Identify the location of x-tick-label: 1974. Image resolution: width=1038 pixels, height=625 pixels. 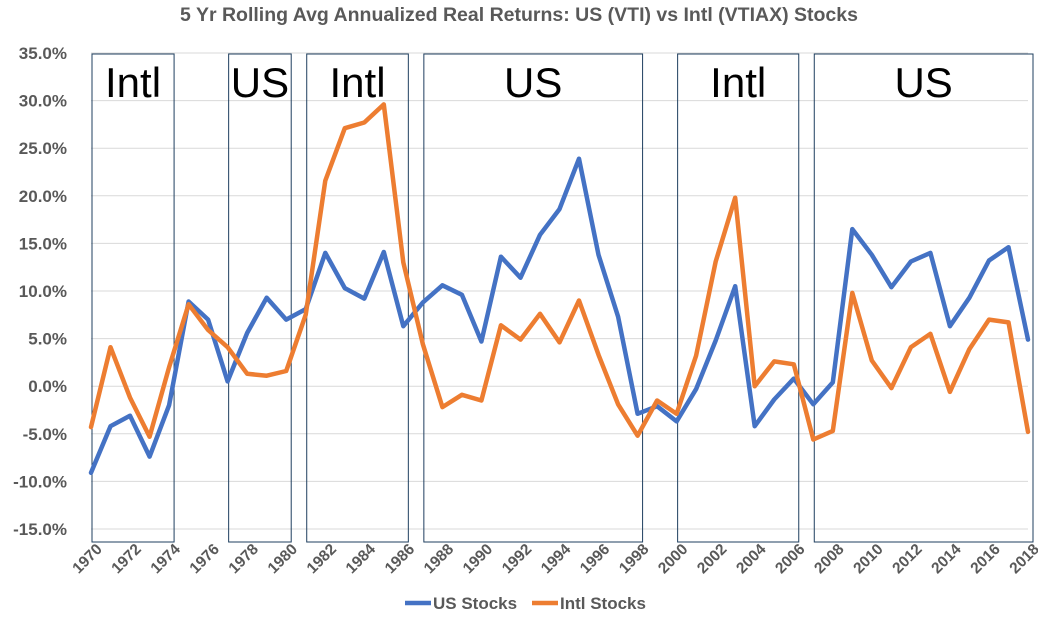
(166, 559).